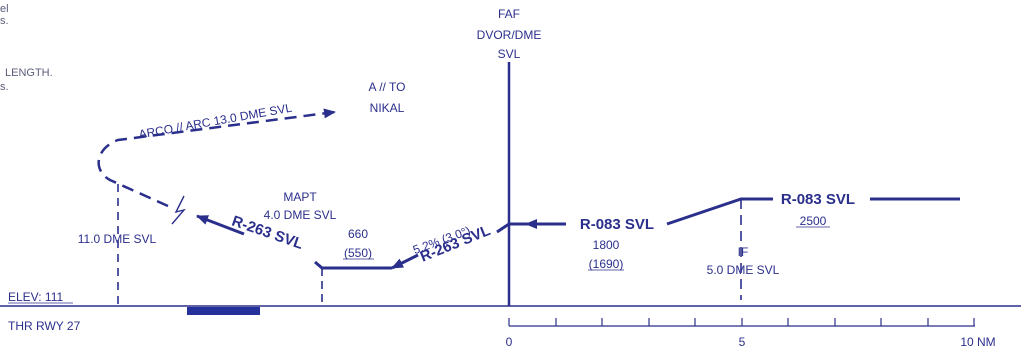  I want to click on missed-approach-climb-path, so click(220, 225).